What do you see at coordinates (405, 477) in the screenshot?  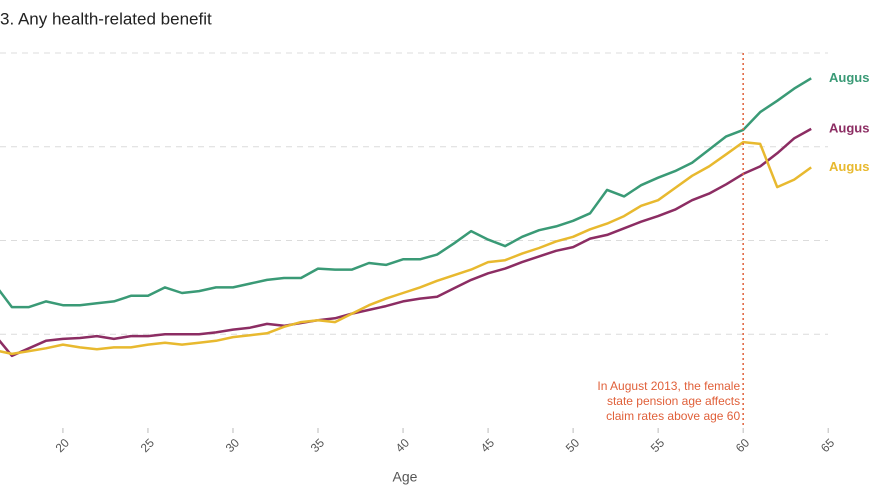 I see `x-axis-label: Age` at bounding box center [405, 477].